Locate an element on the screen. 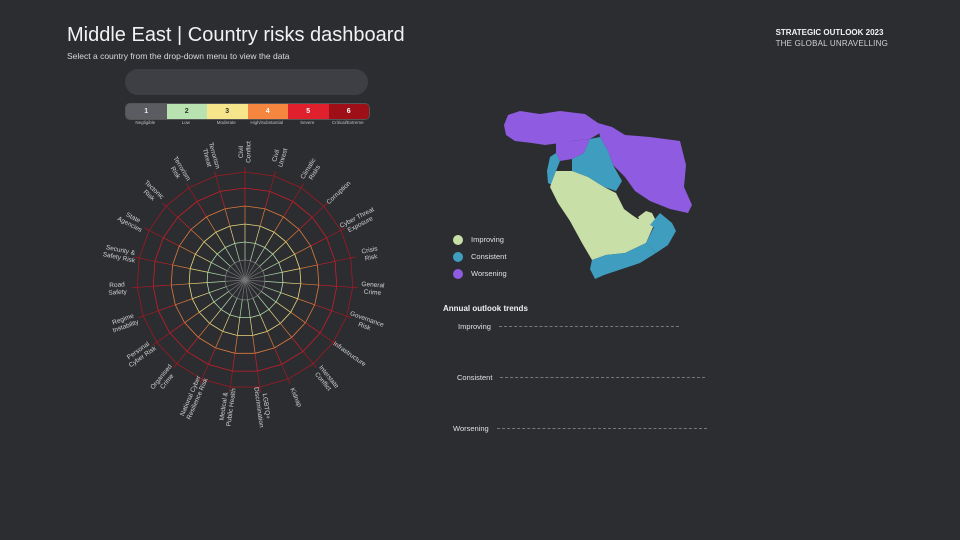 The image size is (960, 540). risk-level-2: 2 is located at coordinates (186, 111).